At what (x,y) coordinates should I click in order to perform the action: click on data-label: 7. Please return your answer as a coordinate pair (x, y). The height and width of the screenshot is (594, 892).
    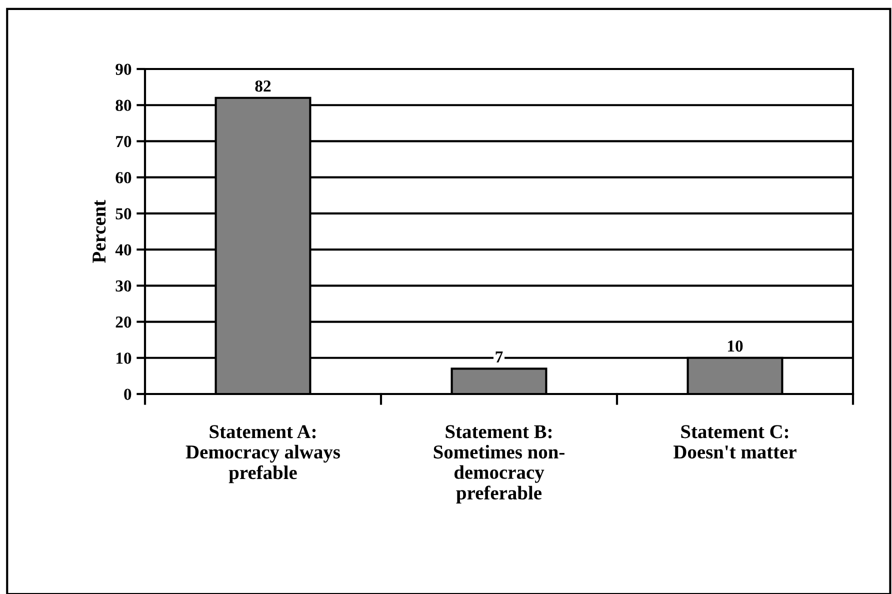
    Looking at the image, I should click on (499, 356).